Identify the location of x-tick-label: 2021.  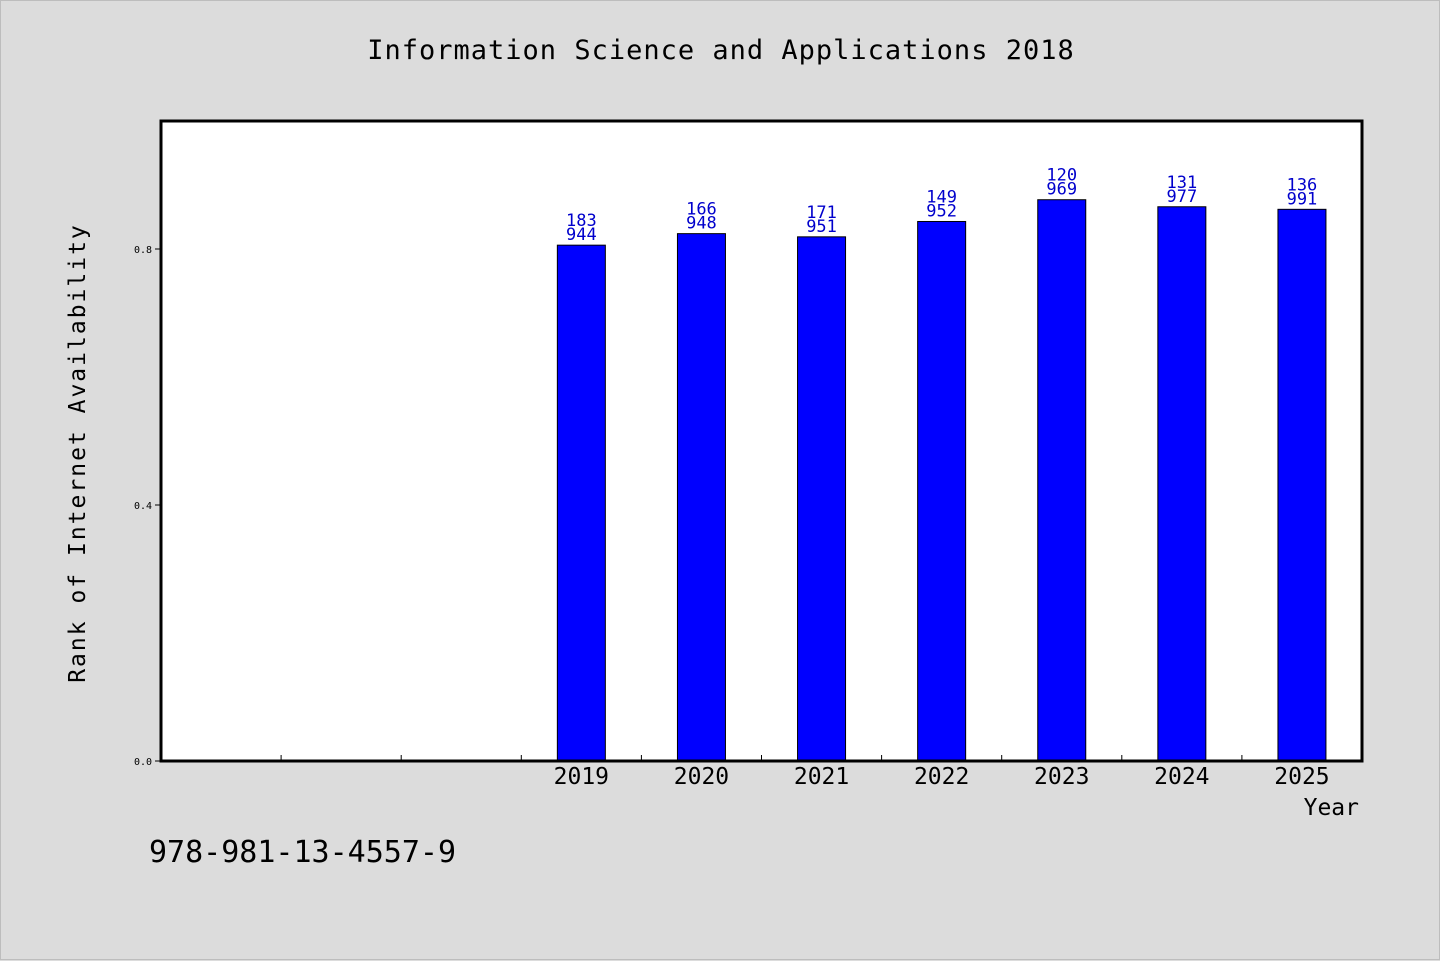
(821, 777).